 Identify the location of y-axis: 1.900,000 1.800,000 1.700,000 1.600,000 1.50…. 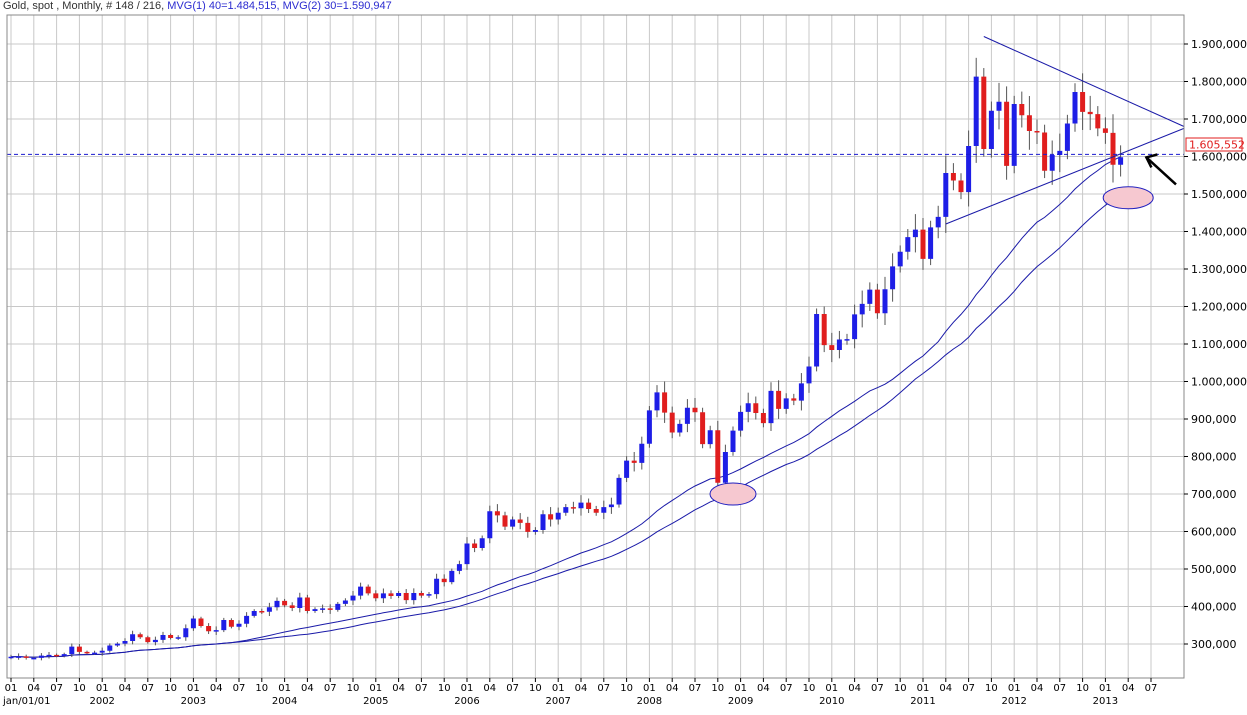
(1215, 344).